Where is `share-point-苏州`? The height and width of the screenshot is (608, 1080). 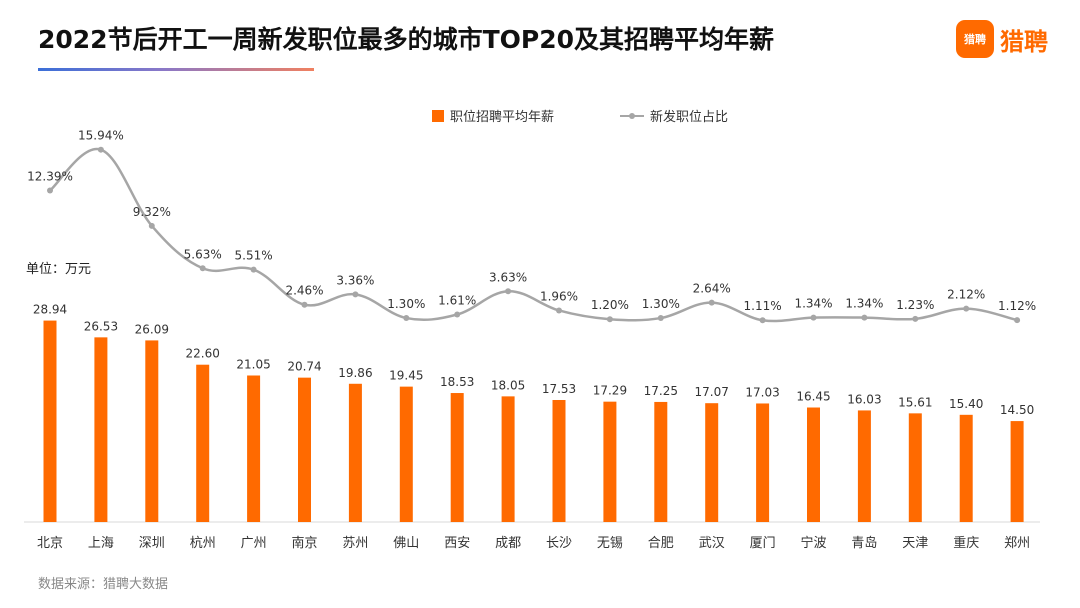
share-point-苏州 is located at coordinates (355, 294).